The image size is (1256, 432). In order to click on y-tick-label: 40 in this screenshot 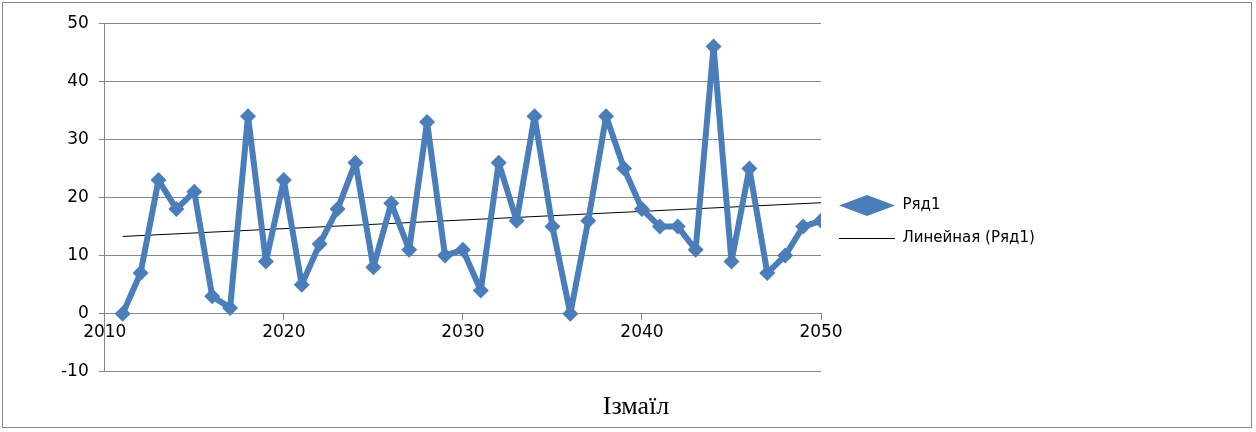, I will do `click(78, 79)`.